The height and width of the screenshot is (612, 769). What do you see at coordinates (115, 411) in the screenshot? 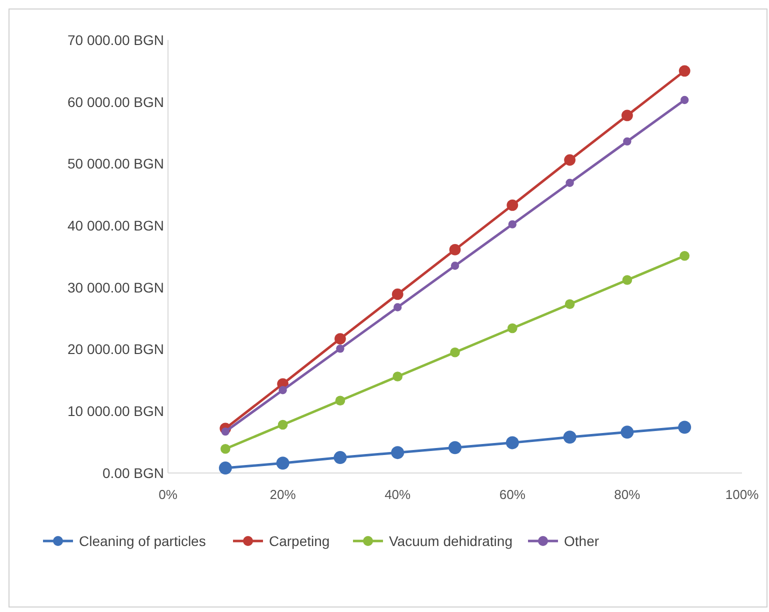
I see `y-tick-label: 10 000.00 BGN` at bounding box center [115, 411].